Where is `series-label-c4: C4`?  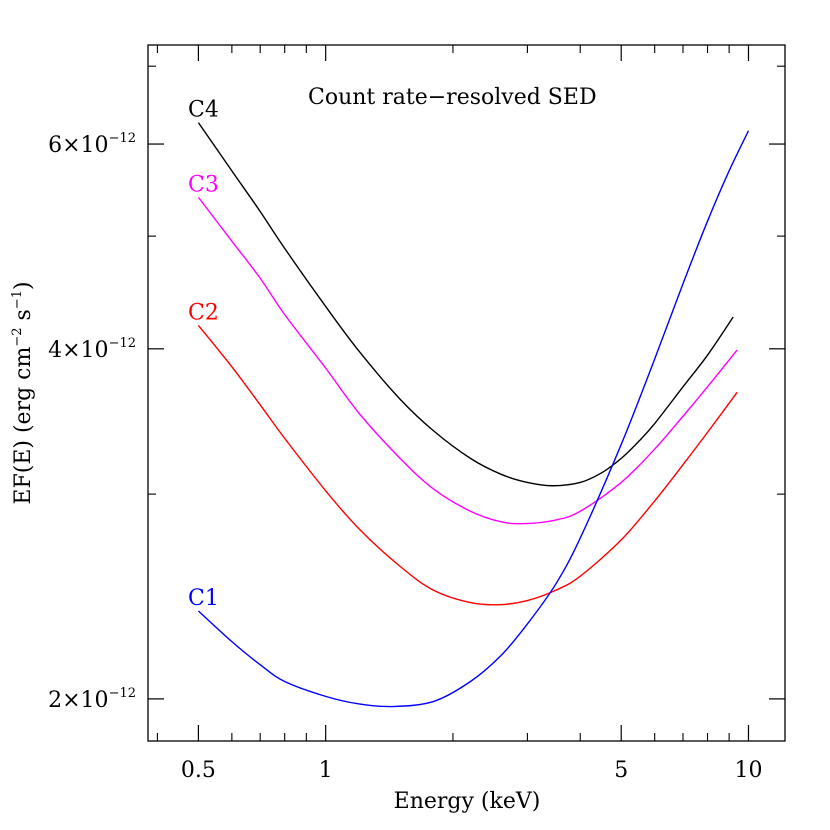 series-label-c4: C4 is located at coordinates (203, 110).